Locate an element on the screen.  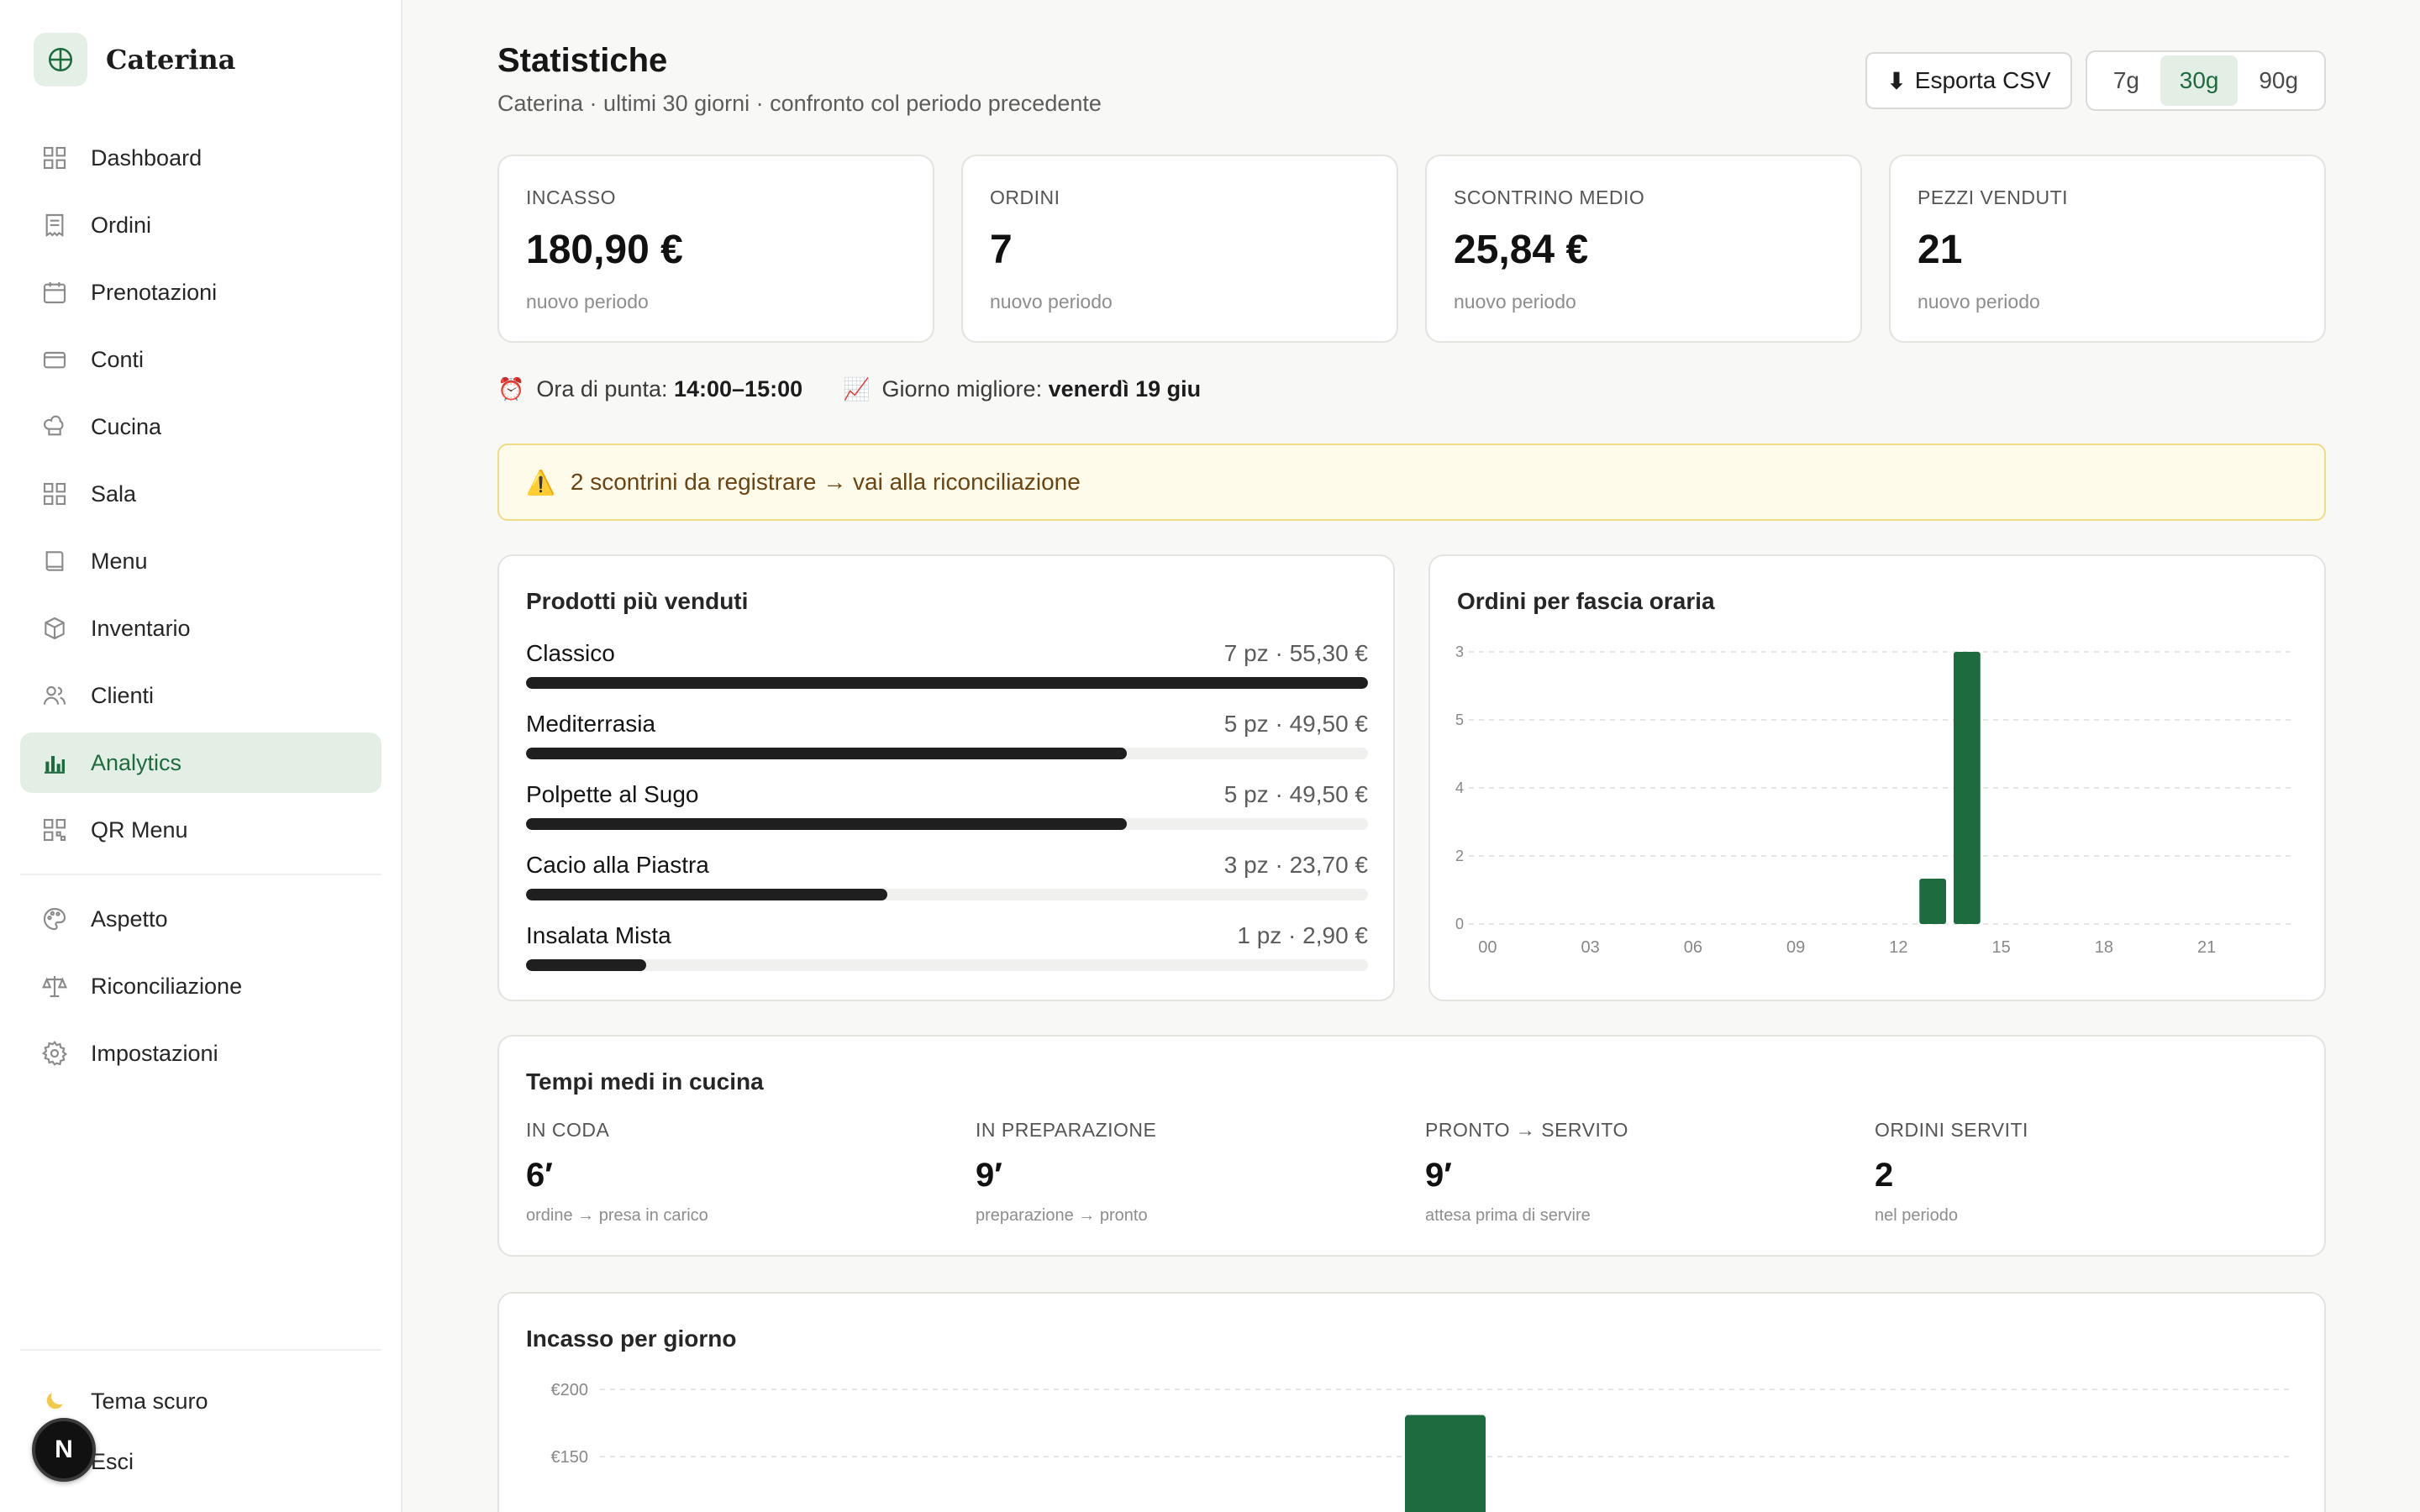
product-row: Classico 7 pz · 55,30 € is located at coordinates (947, 664).